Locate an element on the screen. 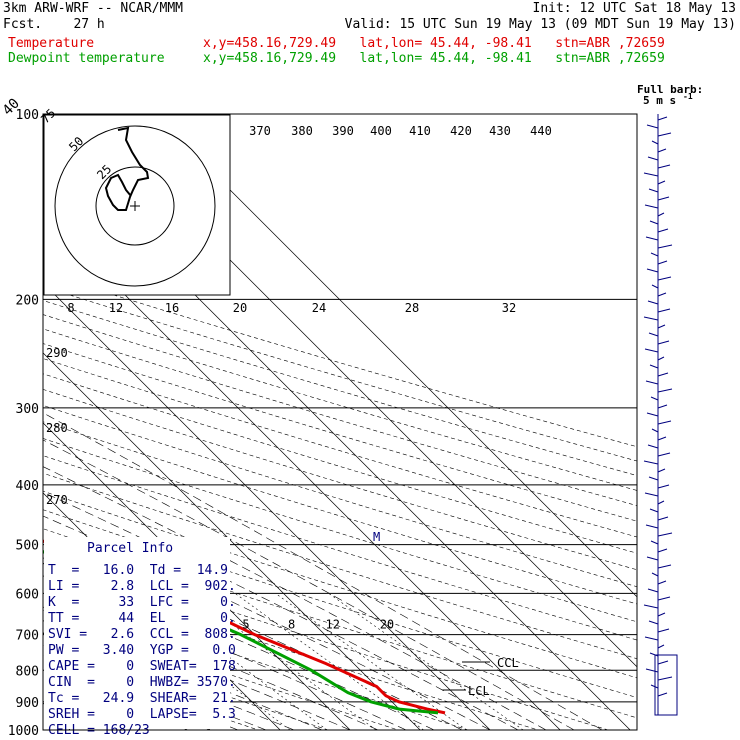 This screenshot has width=740, height=740. parcel-info-row: LI = 2.8 LCL = 902. is located at coordinates (142, 586).